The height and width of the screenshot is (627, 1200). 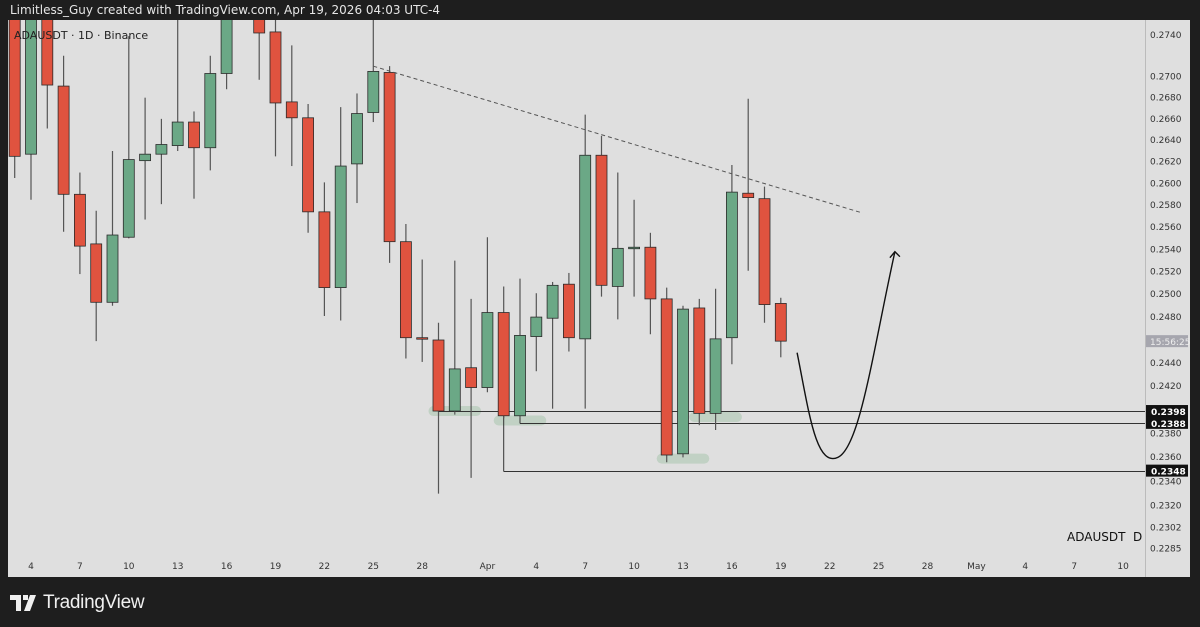 I want to click on time-tick-label: 19, so click(x=276, y=567).